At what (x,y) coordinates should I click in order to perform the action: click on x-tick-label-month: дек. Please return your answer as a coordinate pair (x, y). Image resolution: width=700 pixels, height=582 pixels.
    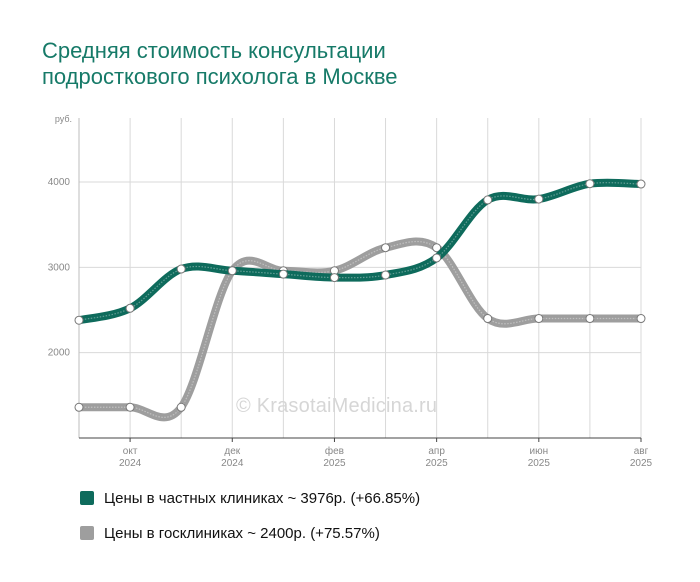
    Looking at the image, I should click on (232, 451).